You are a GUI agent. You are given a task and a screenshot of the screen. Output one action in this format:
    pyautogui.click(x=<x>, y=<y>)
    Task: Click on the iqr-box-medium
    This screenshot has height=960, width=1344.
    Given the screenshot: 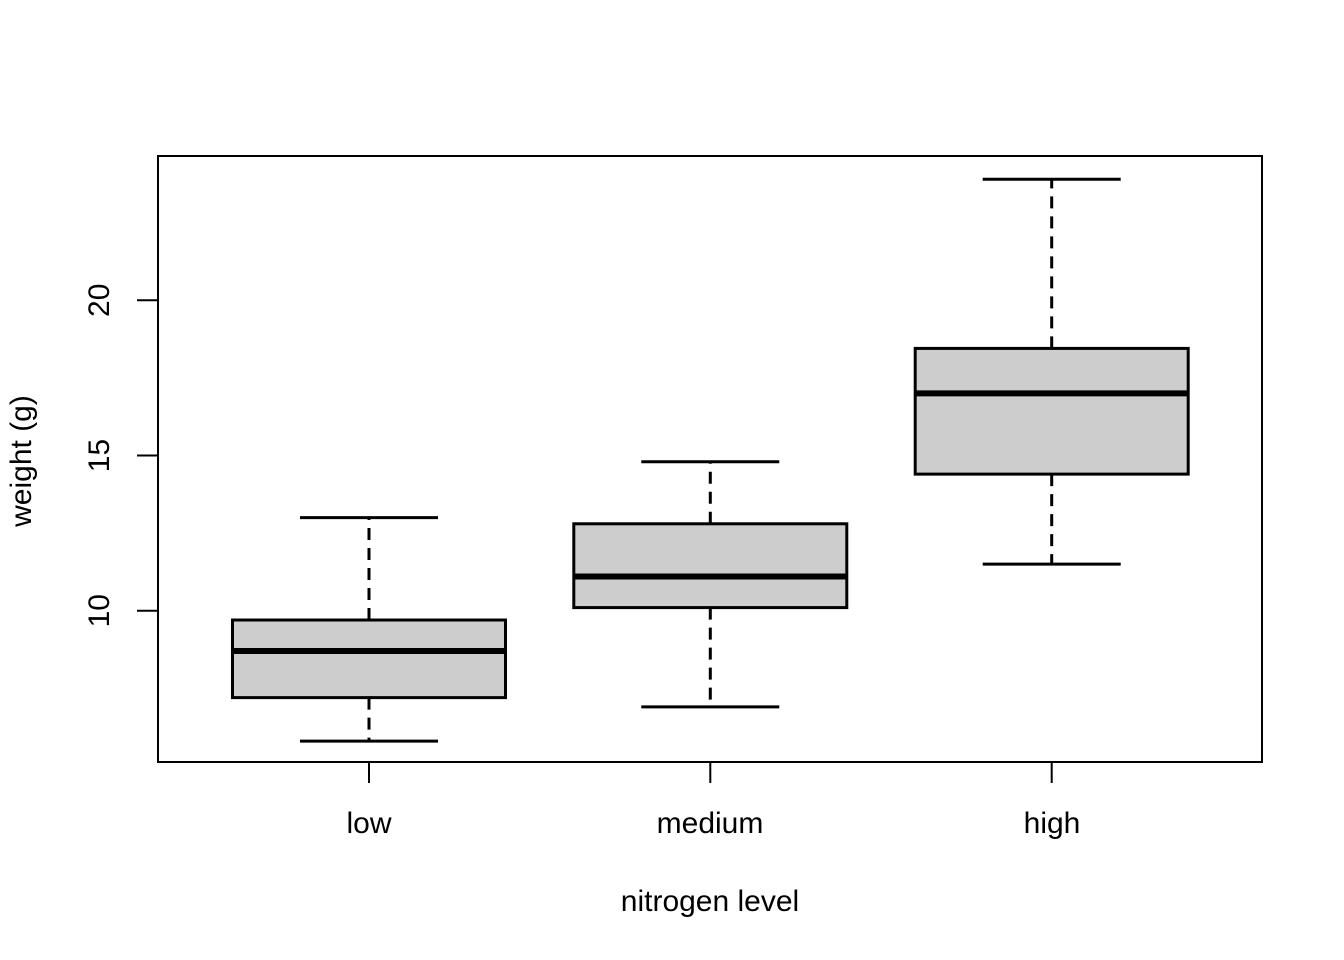 What is the action you would take?
    pyautogui.click(x=710, y=566)
    